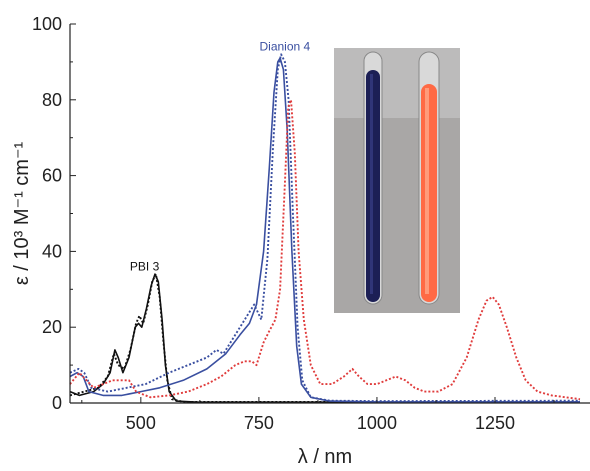 The height and width of the screenshot is (471, 590). Describe the element at coordinates (259, 423) in the screenshot. I see `x-tick-label: 750` at that location.